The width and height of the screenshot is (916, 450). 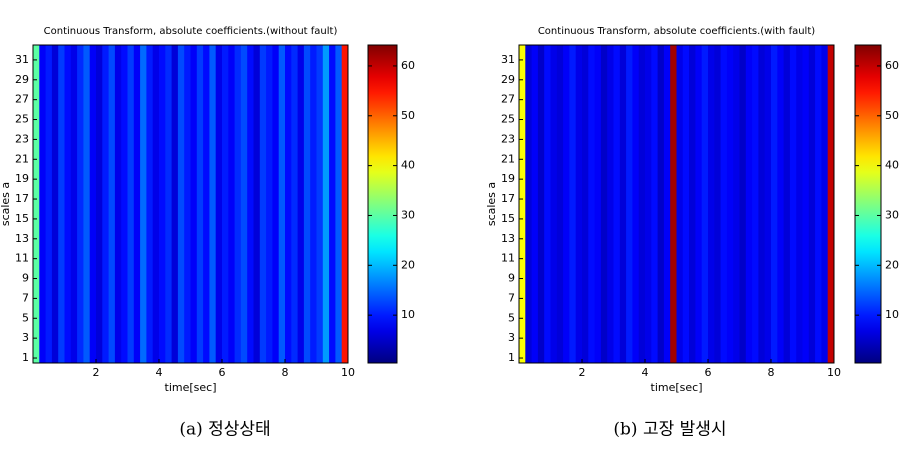 I want to click on caption: (a) 정상상태, so click(x=224, y=430).